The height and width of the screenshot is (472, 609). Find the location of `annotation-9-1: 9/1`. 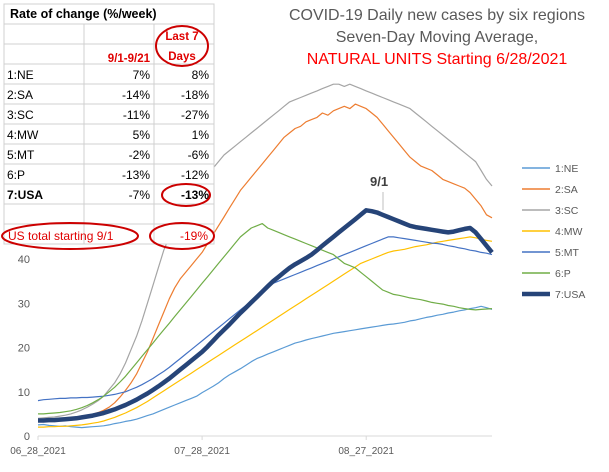

annotation-9-1: 9/1 is located at coordinates (379, 181).